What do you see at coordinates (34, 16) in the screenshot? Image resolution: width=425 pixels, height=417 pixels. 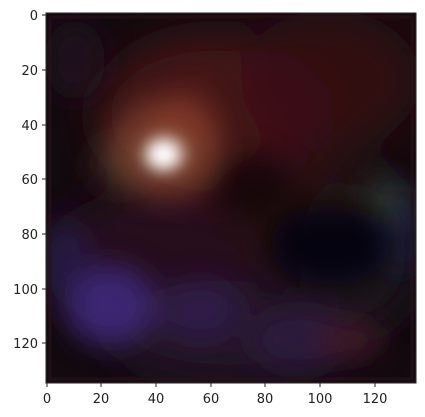 I see `y-tick-label: 0` at bounding box center [34, 16].